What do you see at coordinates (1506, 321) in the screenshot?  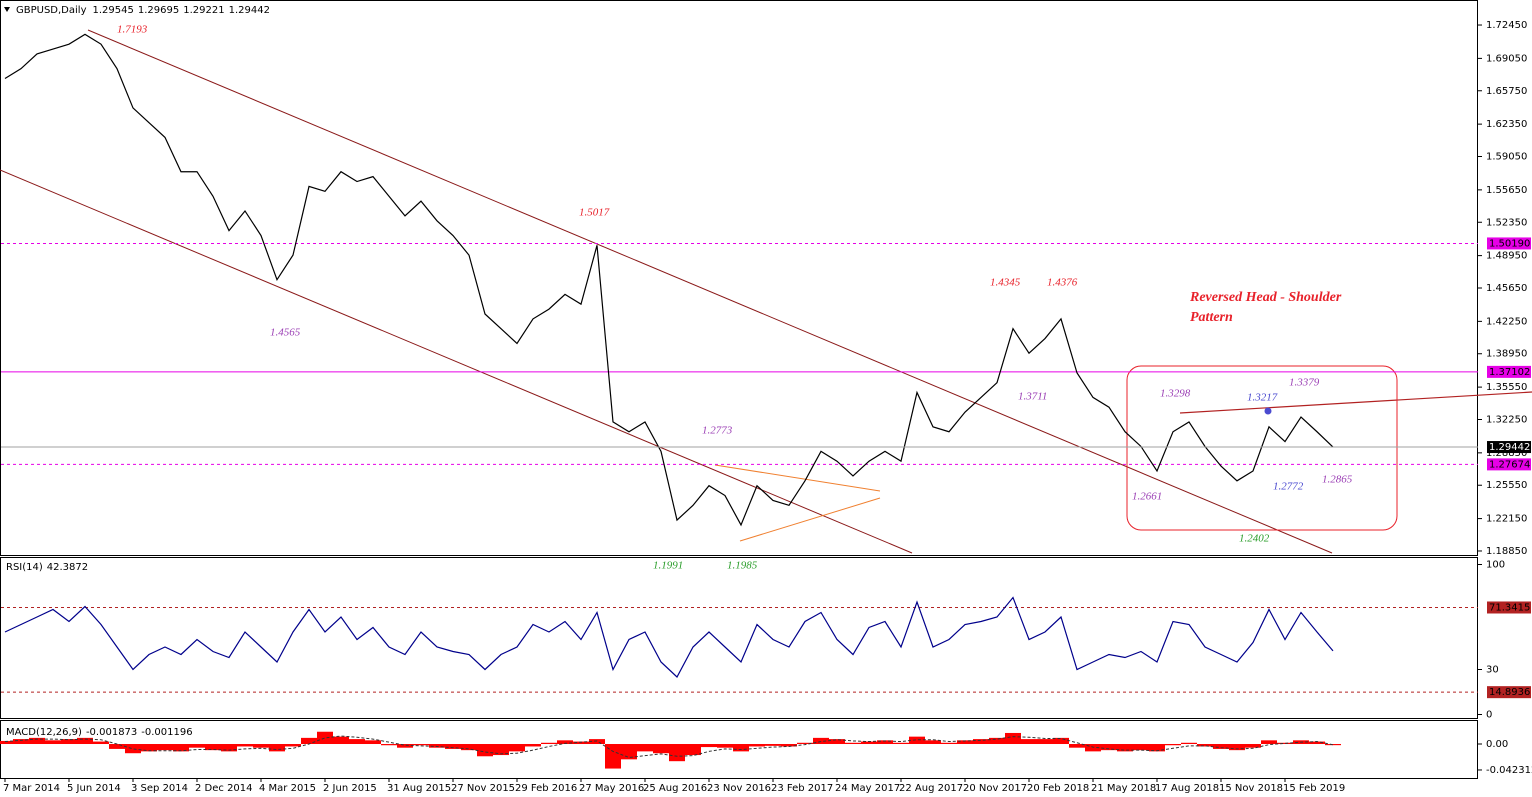 I see `y-tick-label: 1.42250` at bounding box center [1506, 321].